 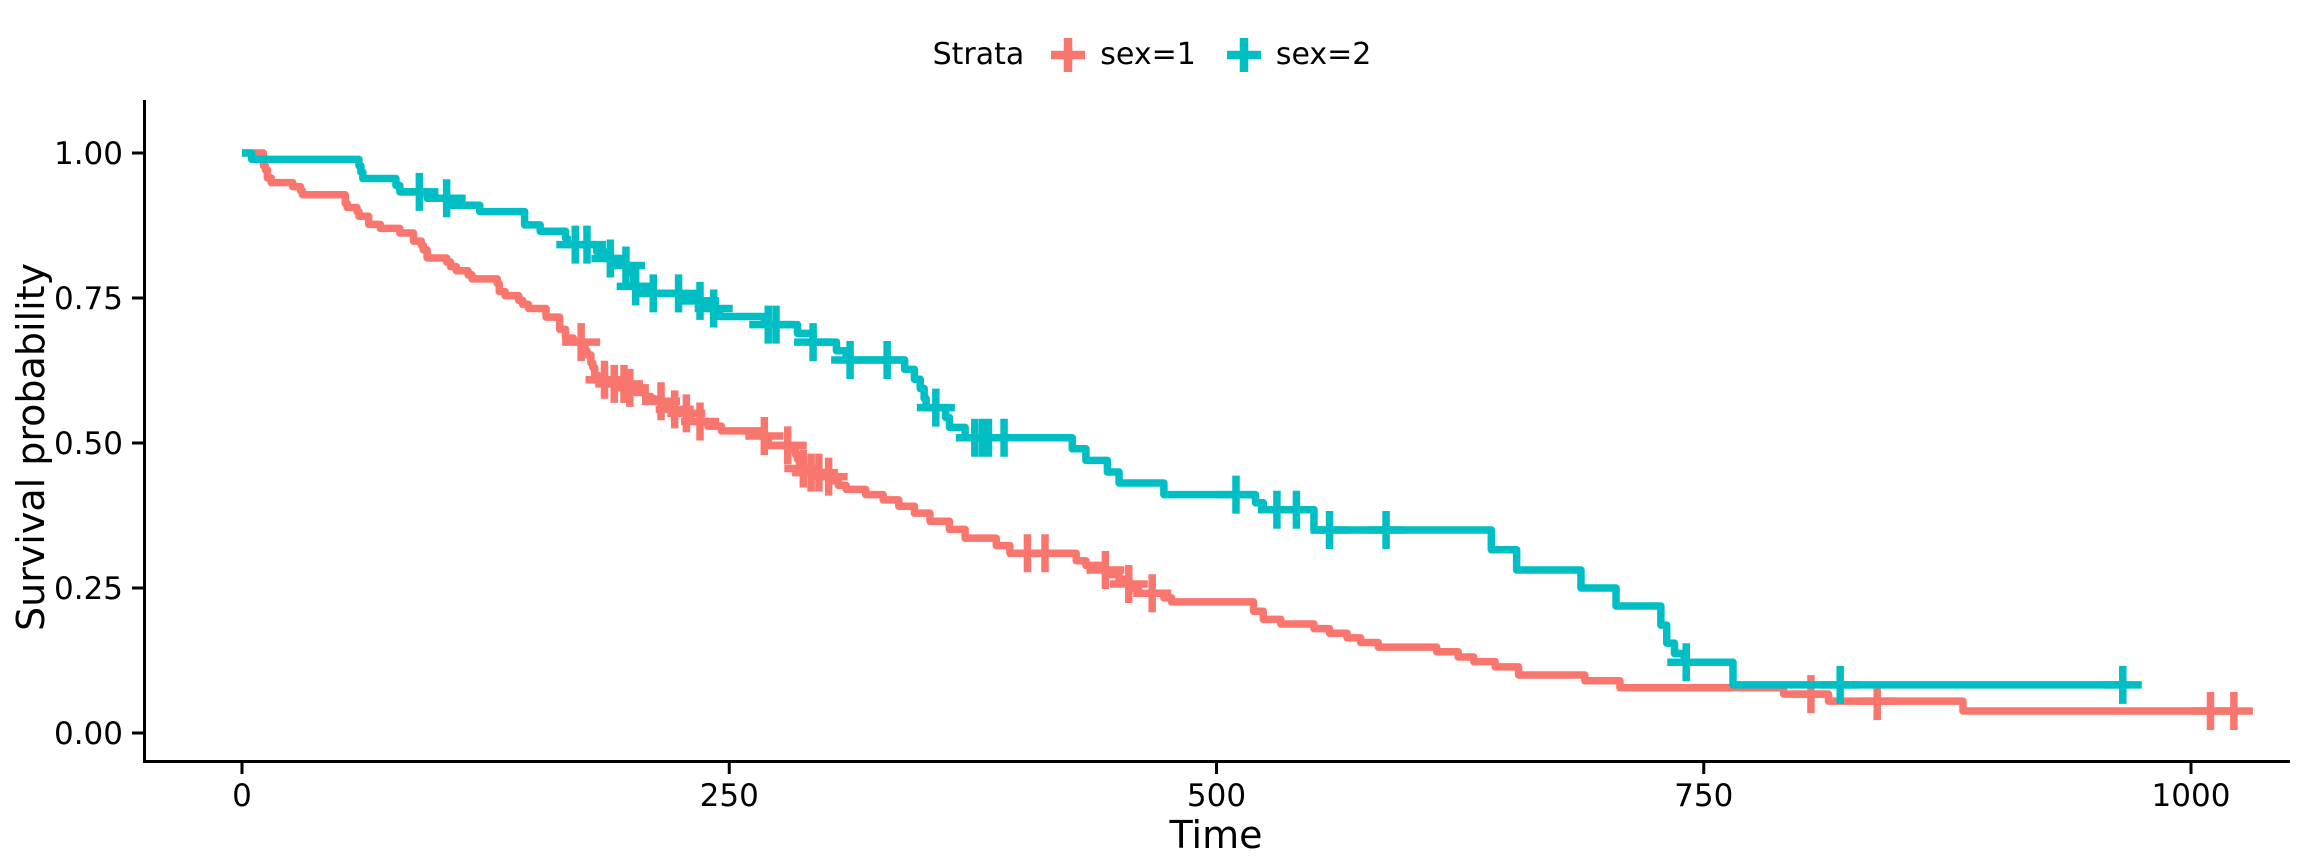 I want to click on censor-plus-icon-sex2, so click(x=1243, y=55).